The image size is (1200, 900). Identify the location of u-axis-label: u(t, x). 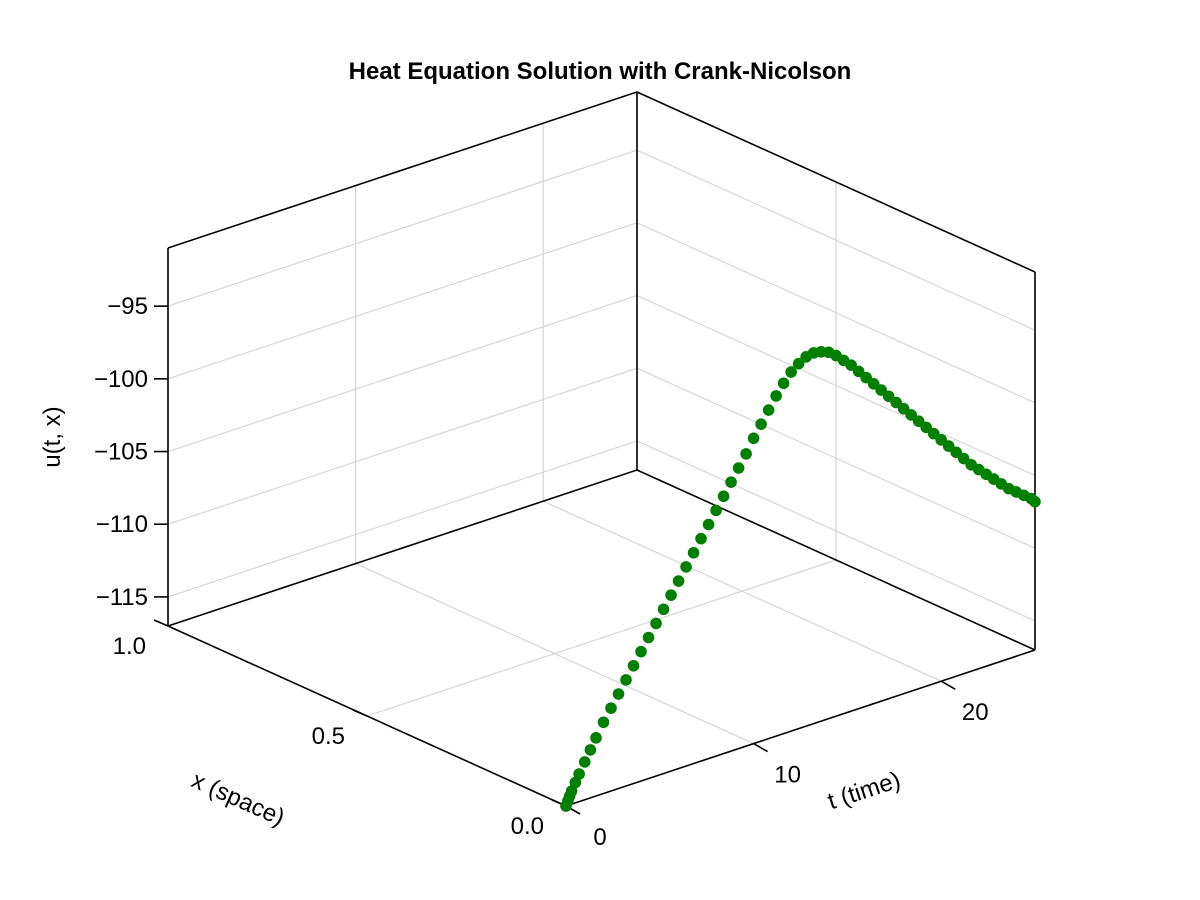
(52, 436).